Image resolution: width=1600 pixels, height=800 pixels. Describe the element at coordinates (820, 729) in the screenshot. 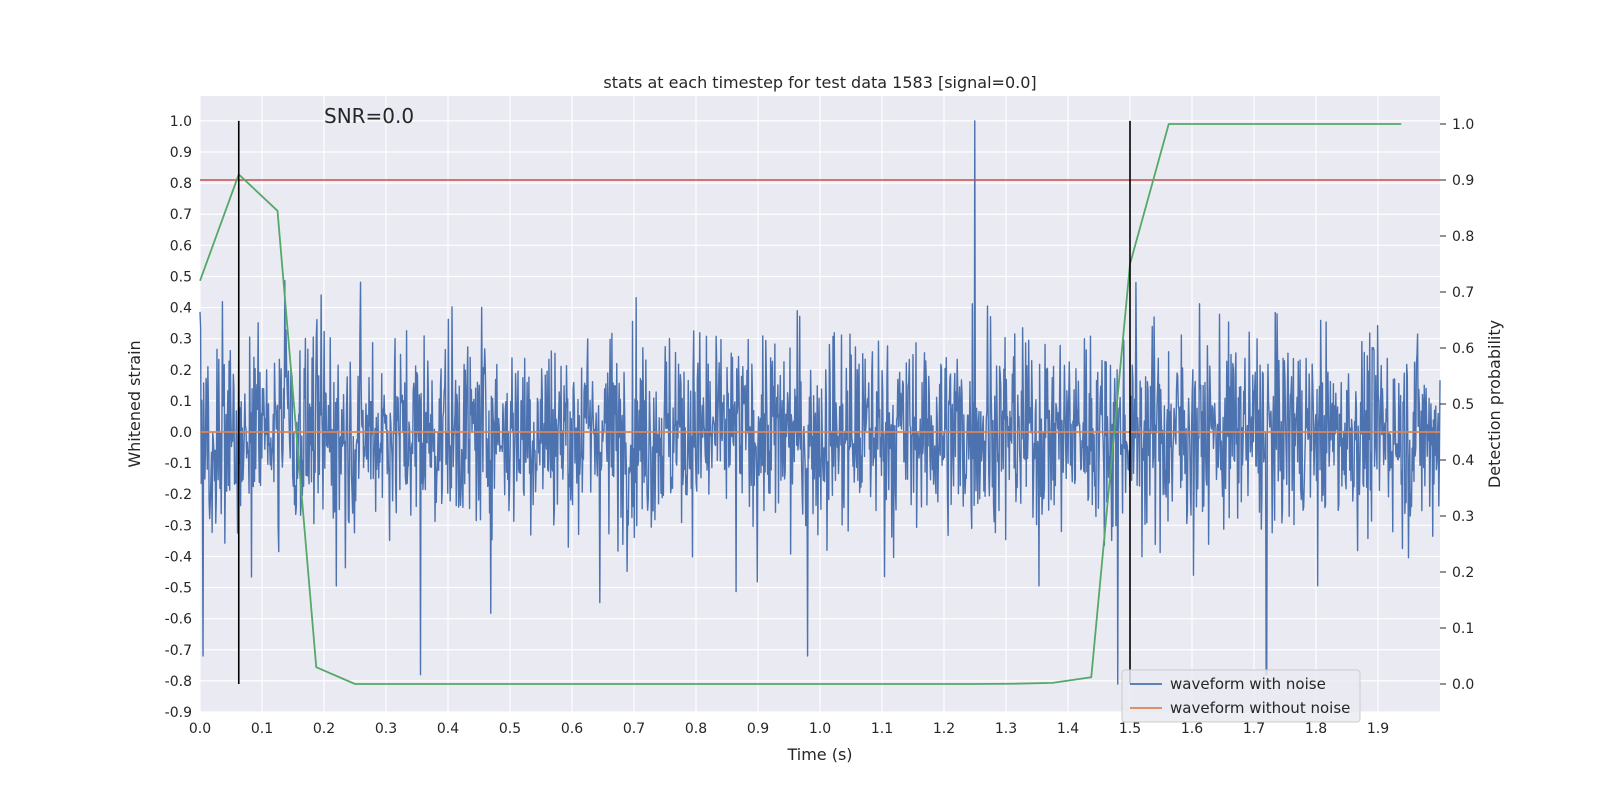

I see `x-tick-label: 1.0` at that location.